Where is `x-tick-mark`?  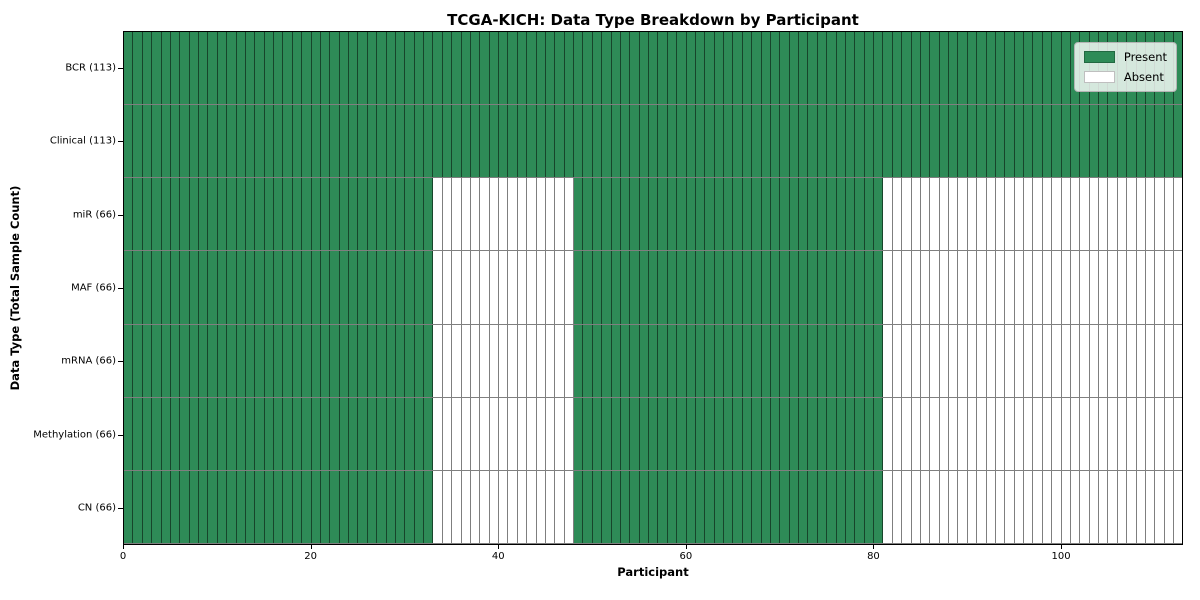
x-tick-mark is located at coordinates (1062, 547).